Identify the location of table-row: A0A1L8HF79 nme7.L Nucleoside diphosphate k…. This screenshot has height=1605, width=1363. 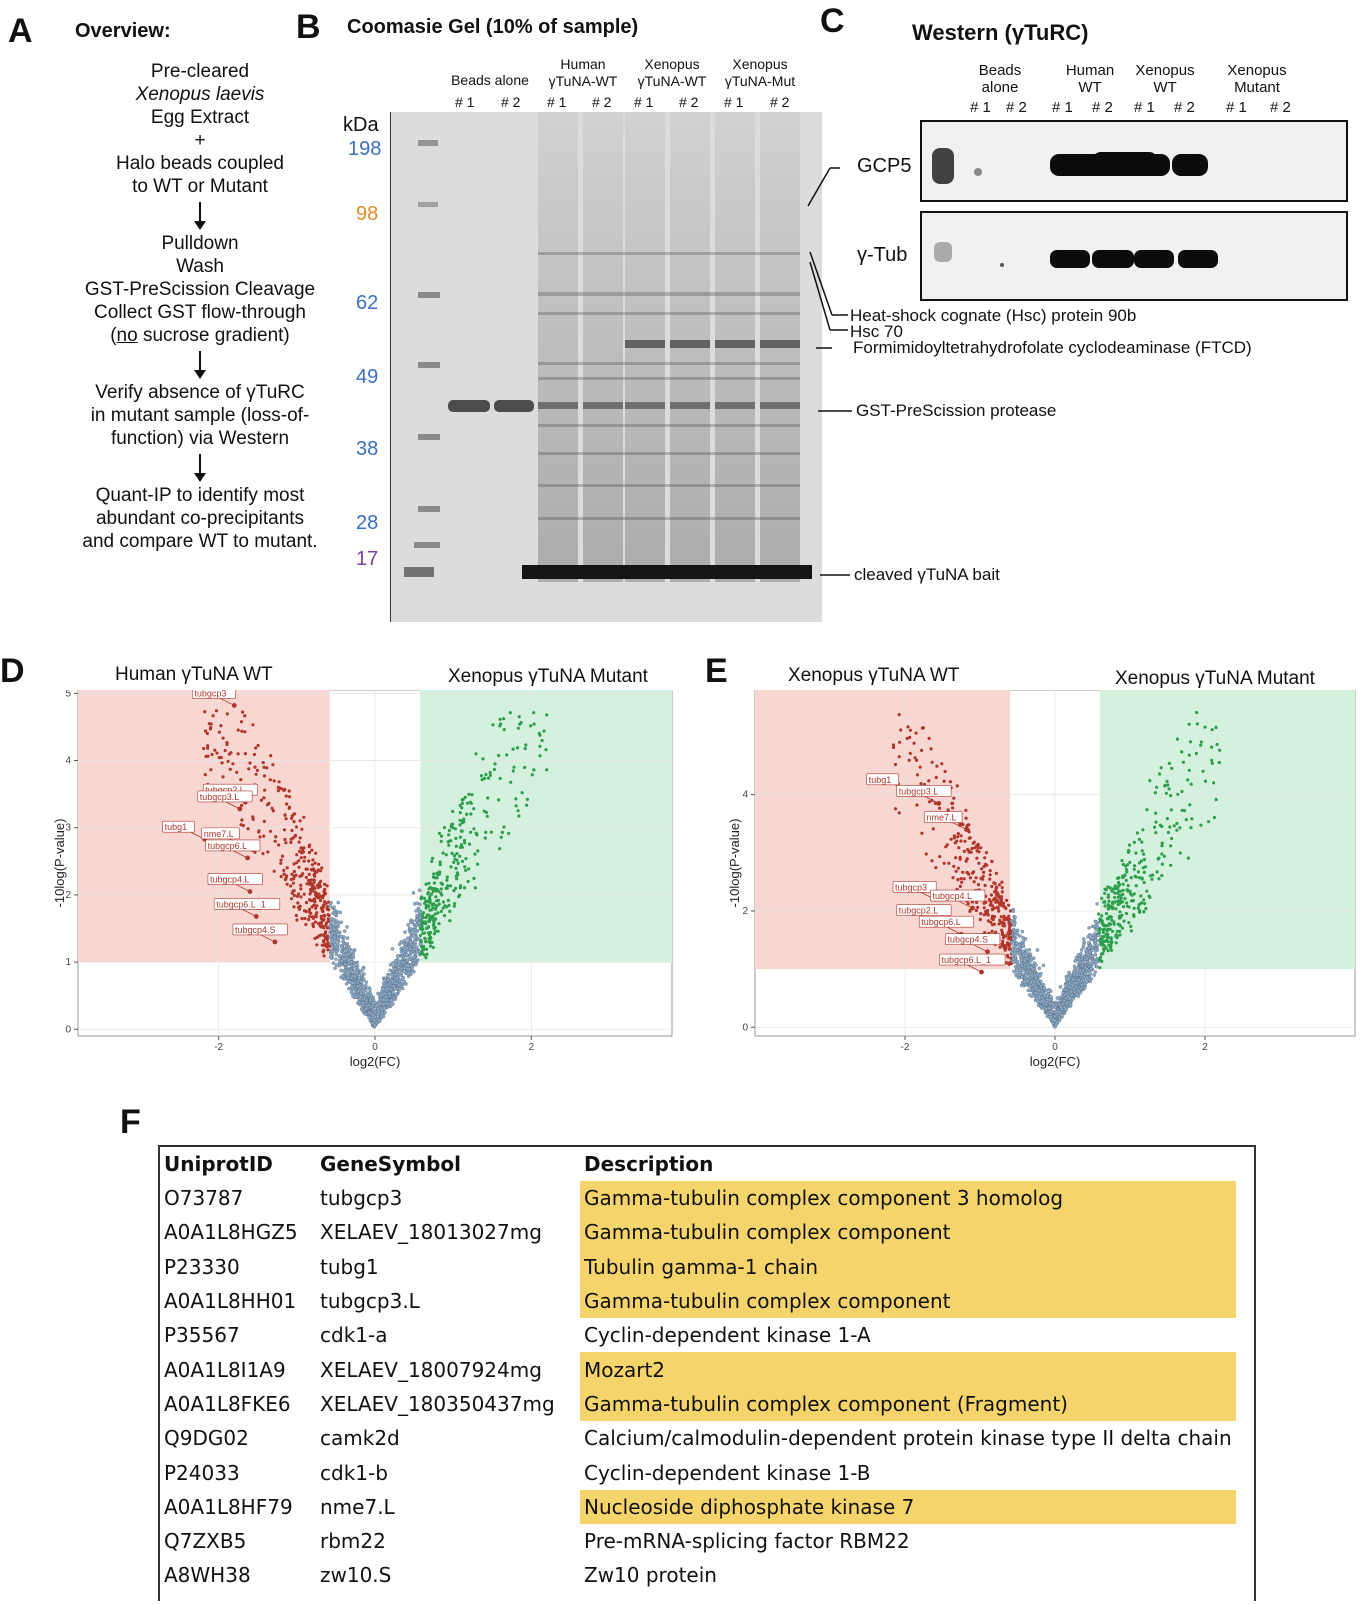
(698, 1506).